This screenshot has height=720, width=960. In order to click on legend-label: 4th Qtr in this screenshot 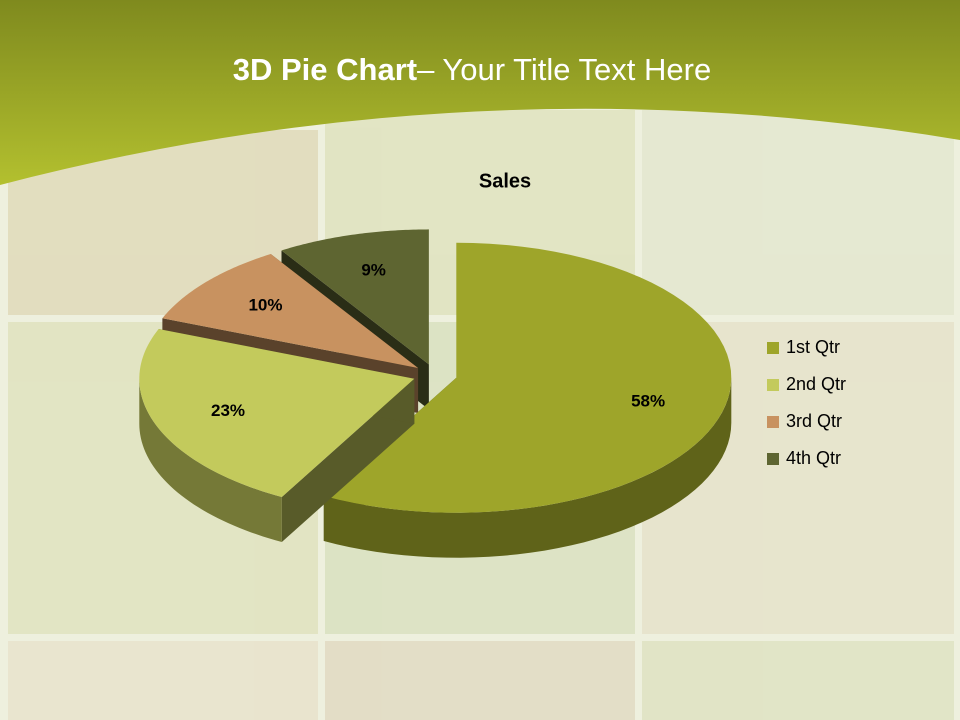, I will do `click(813, 458)`.